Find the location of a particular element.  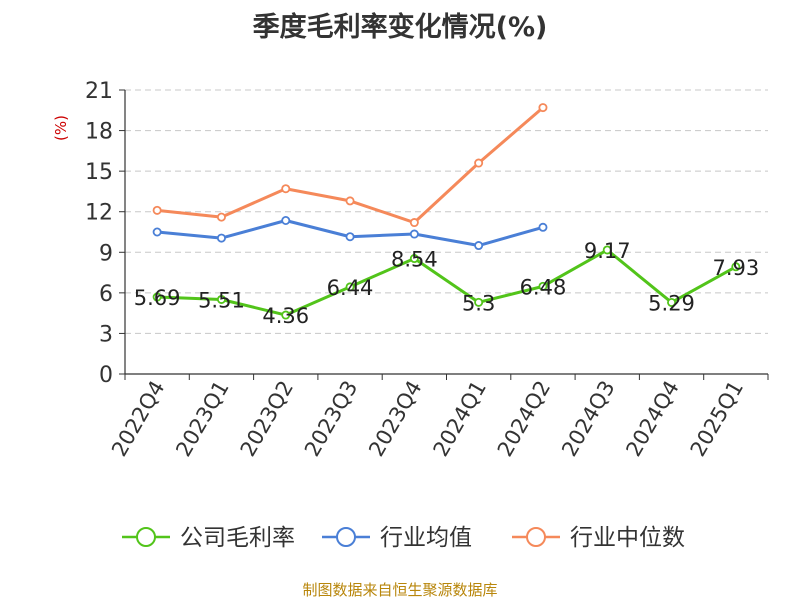

series-line is located at coordinates (447, 282).